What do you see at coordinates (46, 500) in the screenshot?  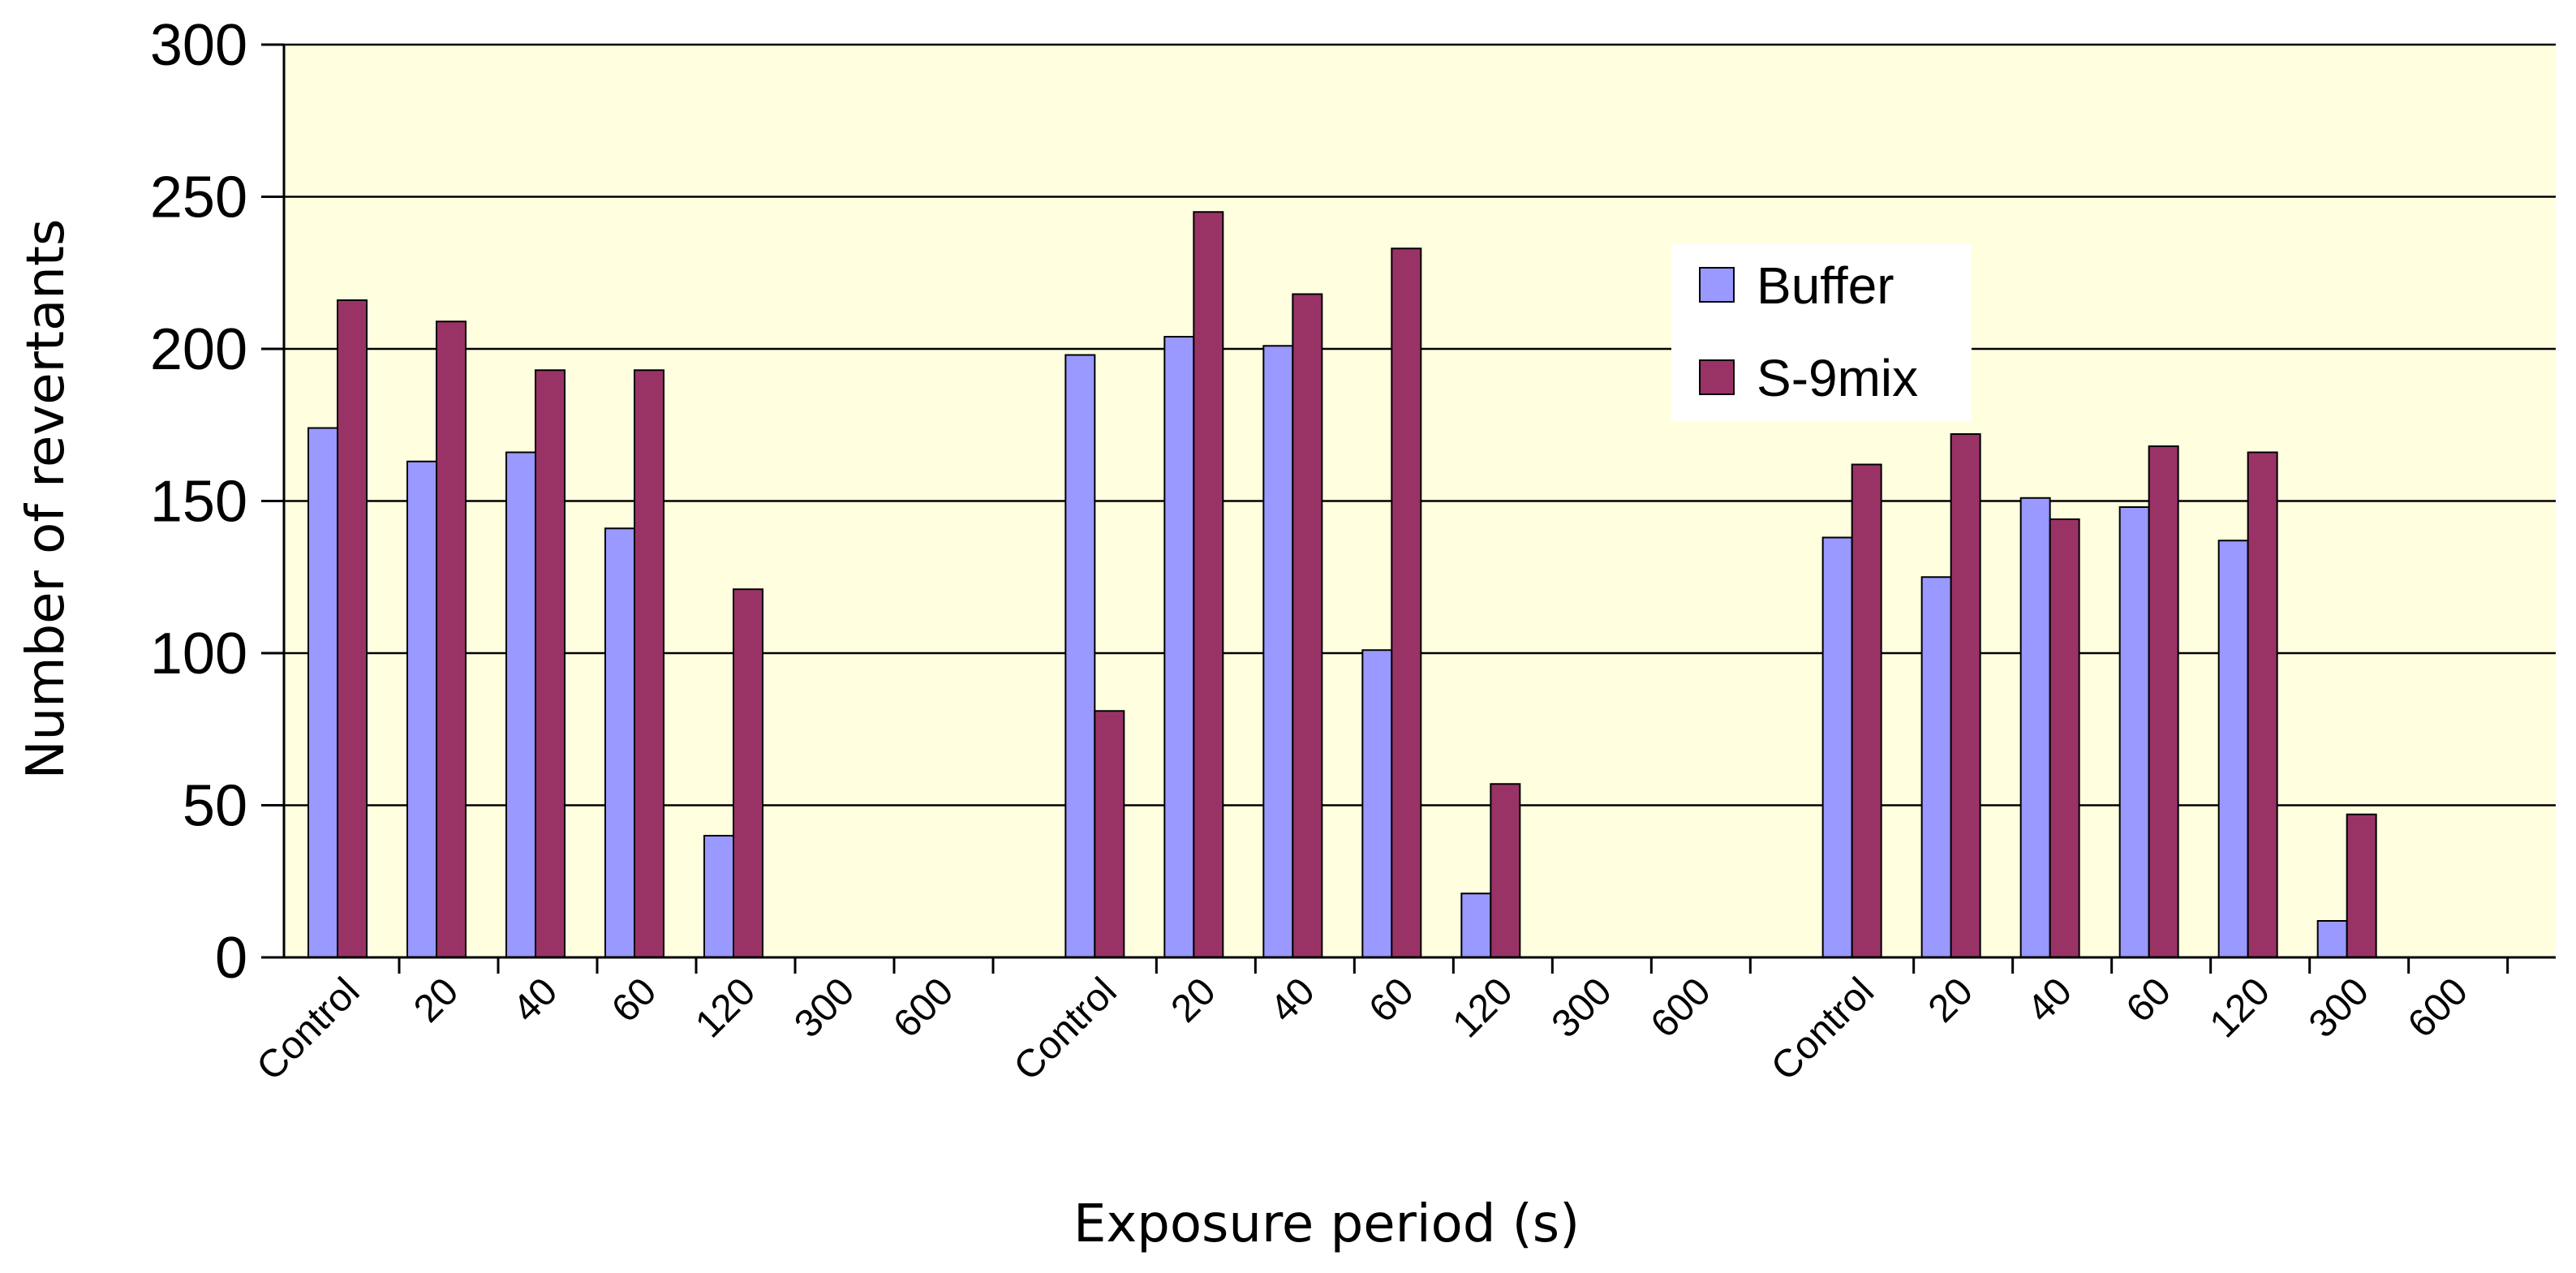 I see `y-axis-title: Number of revertants` at bounding box center [46, 500].